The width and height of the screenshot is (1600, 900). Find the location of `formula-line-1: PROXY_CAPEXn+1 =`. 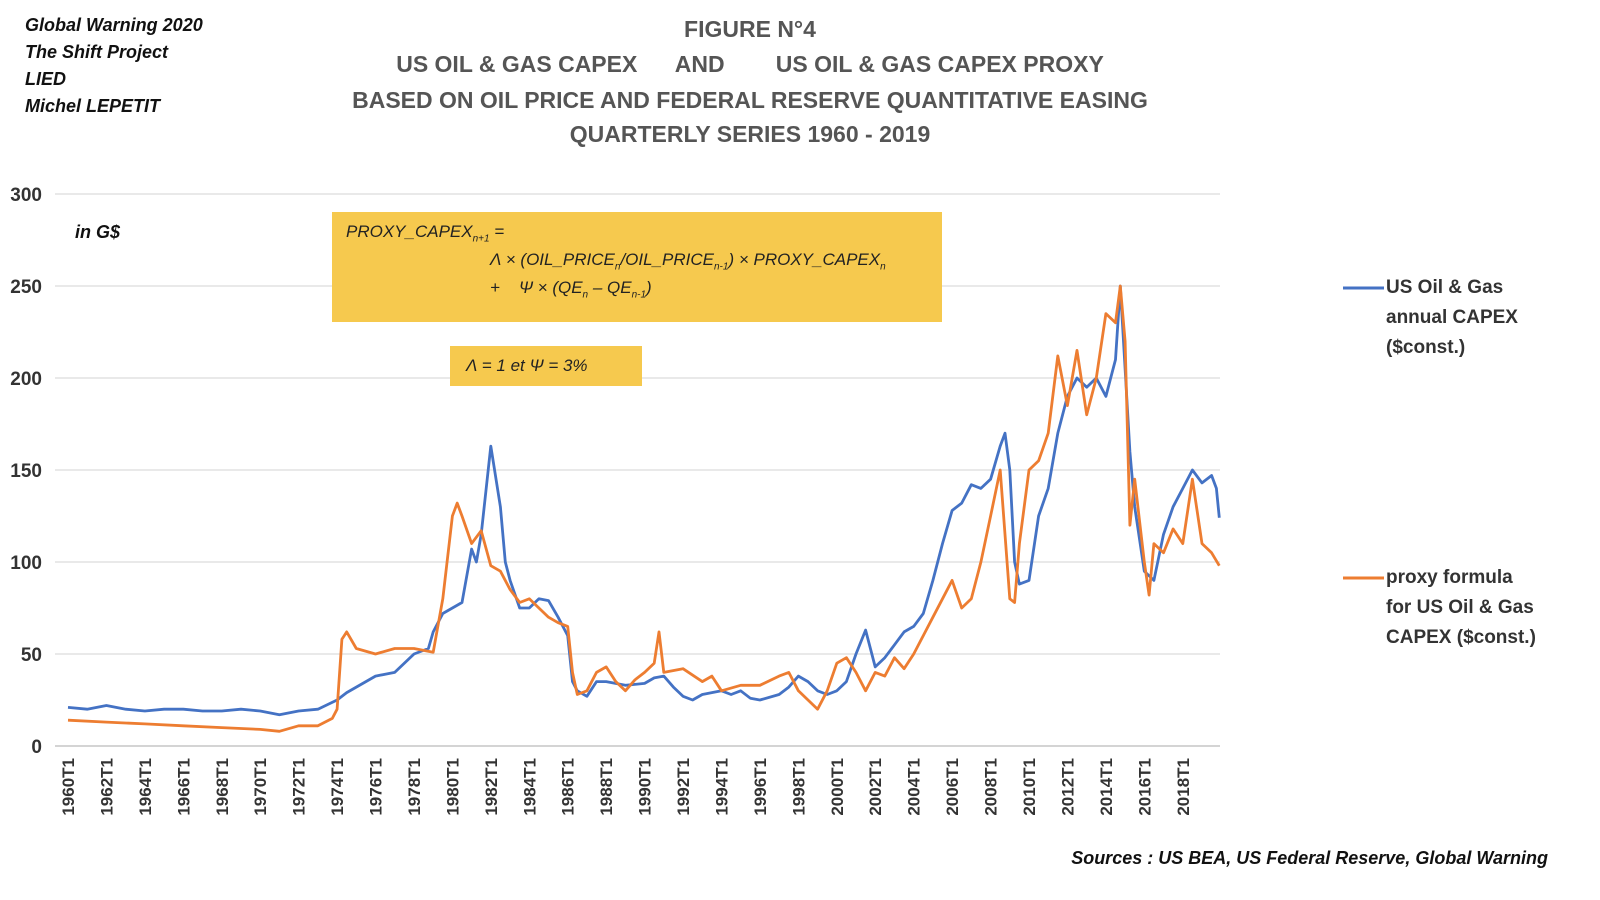

formula-line-1: PROXY_CAPEXn+1 = is located at coordinates (425, 233).